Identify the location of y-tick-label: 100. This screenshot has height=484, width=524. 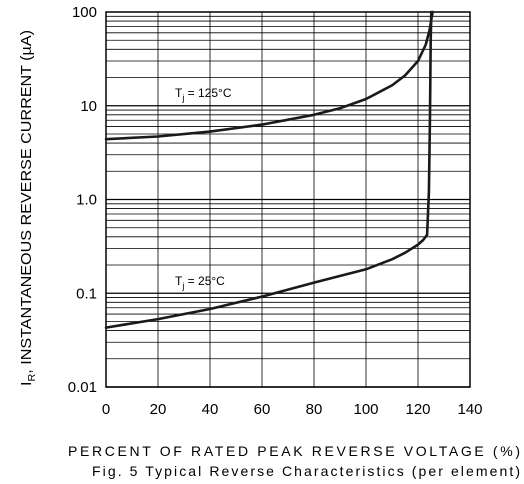
(84, 12).